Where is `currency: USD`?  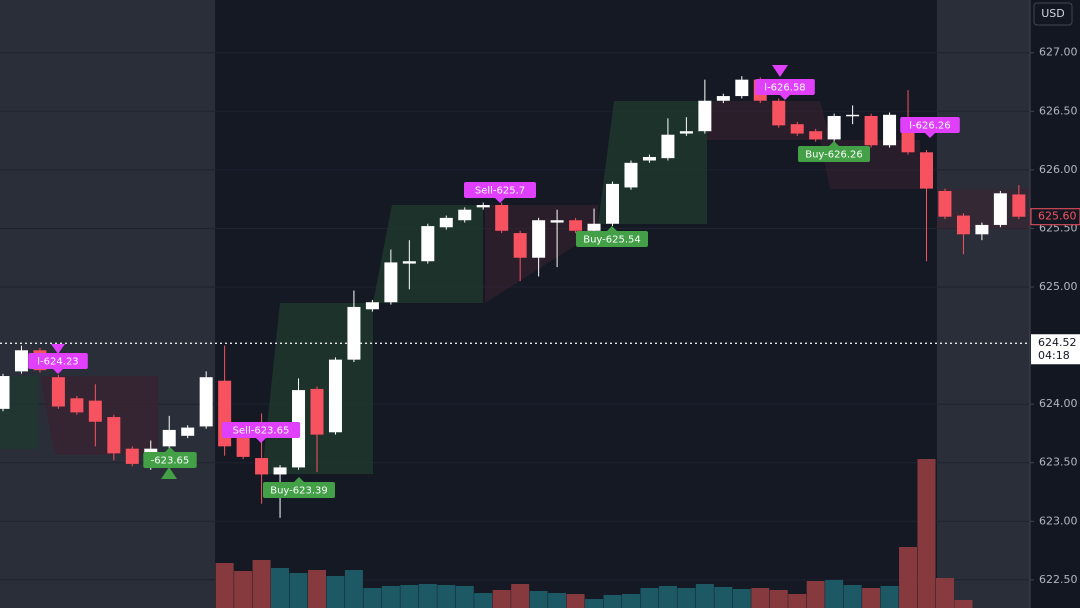 currency: USD is located at coordinates (1053, 13).